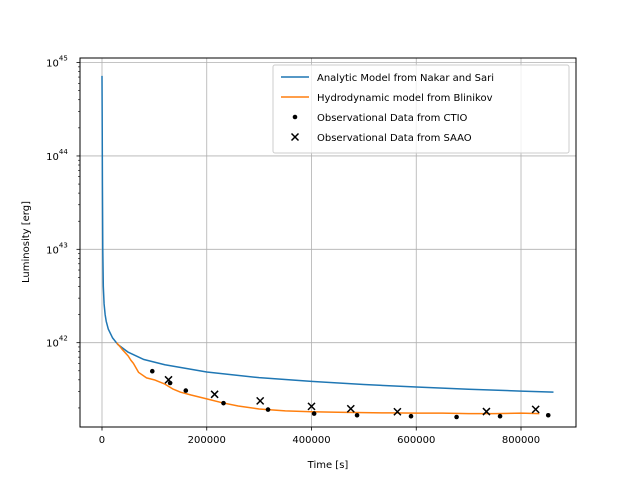  Describe the element at coordinates (207, 440) in the screenshot. I see `x-tick-label: 200000` at that location.